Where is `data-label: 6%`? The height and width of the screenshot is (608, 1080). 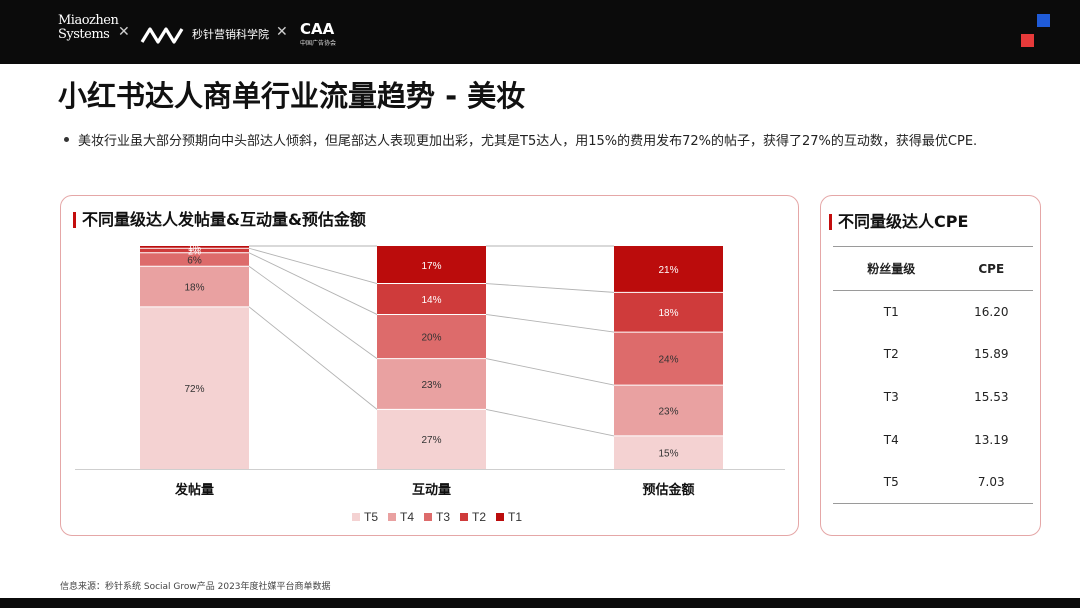
data-label: 6% is located at coordinates (194, 261).